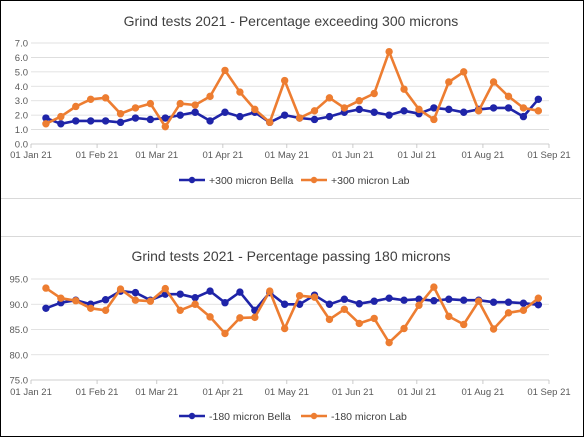 This screenshot has width=584, height=439. What do you see at coordinates (21, 130) in the screenshot?
I see `y-tick-label: 1.0` at bounding box center [21, 130].